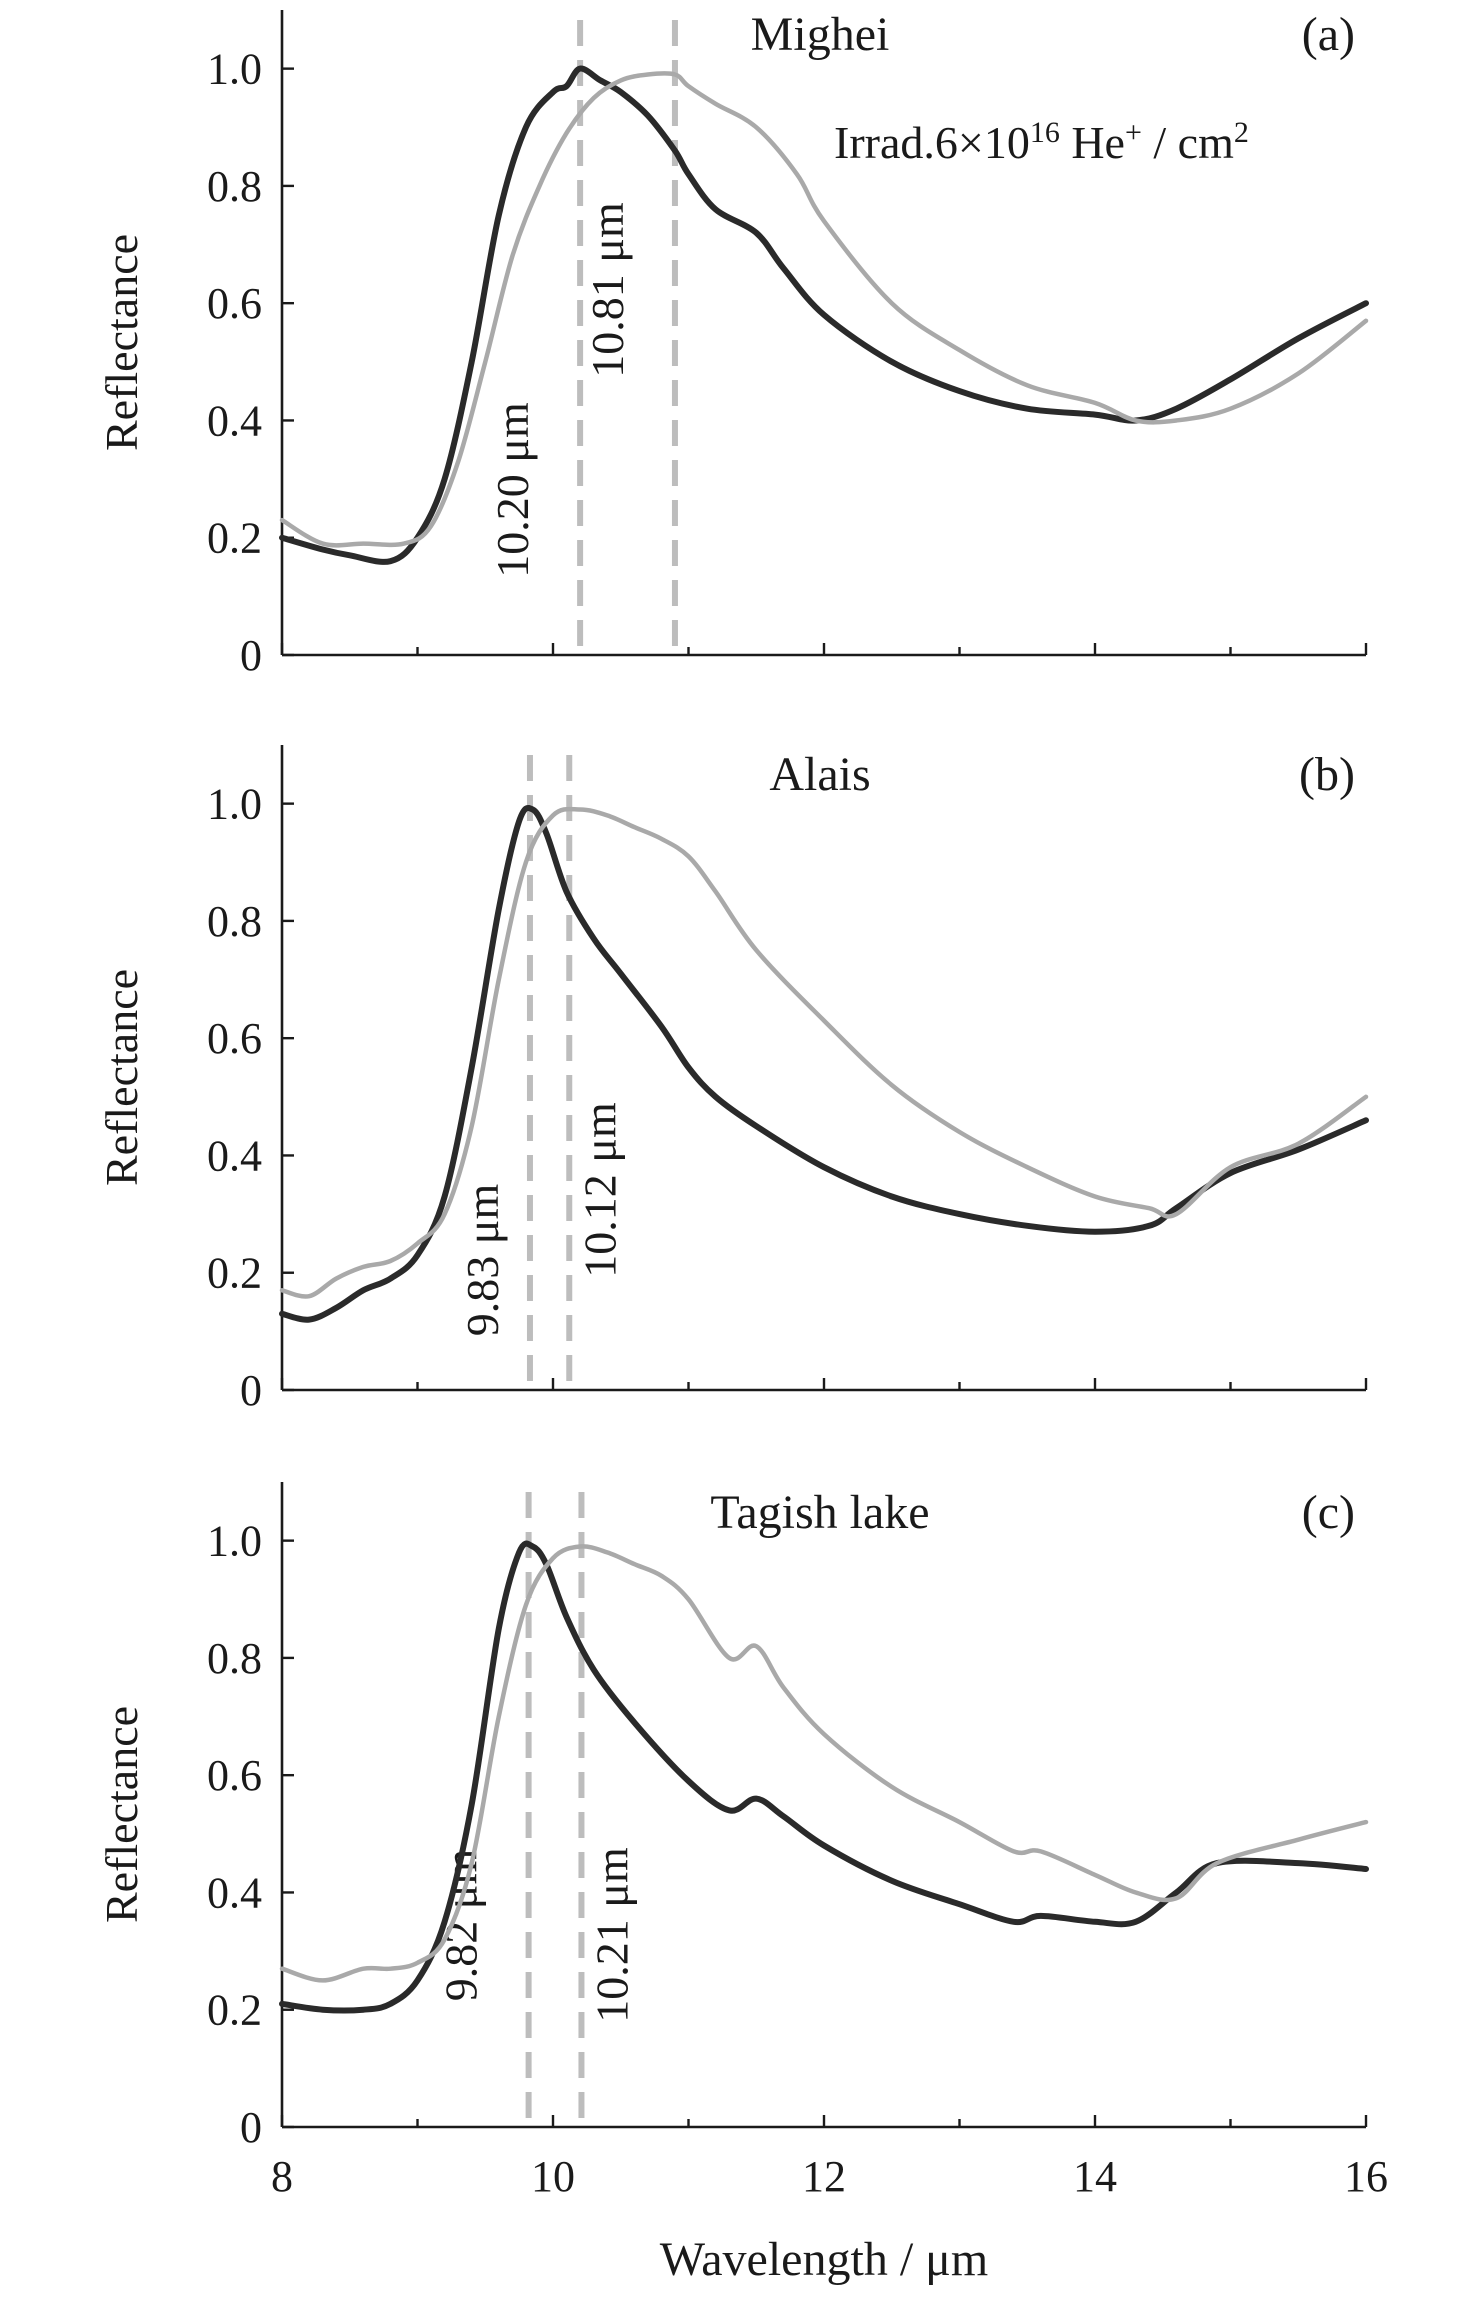 Image resolution: width=1476 pixels, height=2297 pixels. I want to click on annotation-ion: +, so click(1133, 132).